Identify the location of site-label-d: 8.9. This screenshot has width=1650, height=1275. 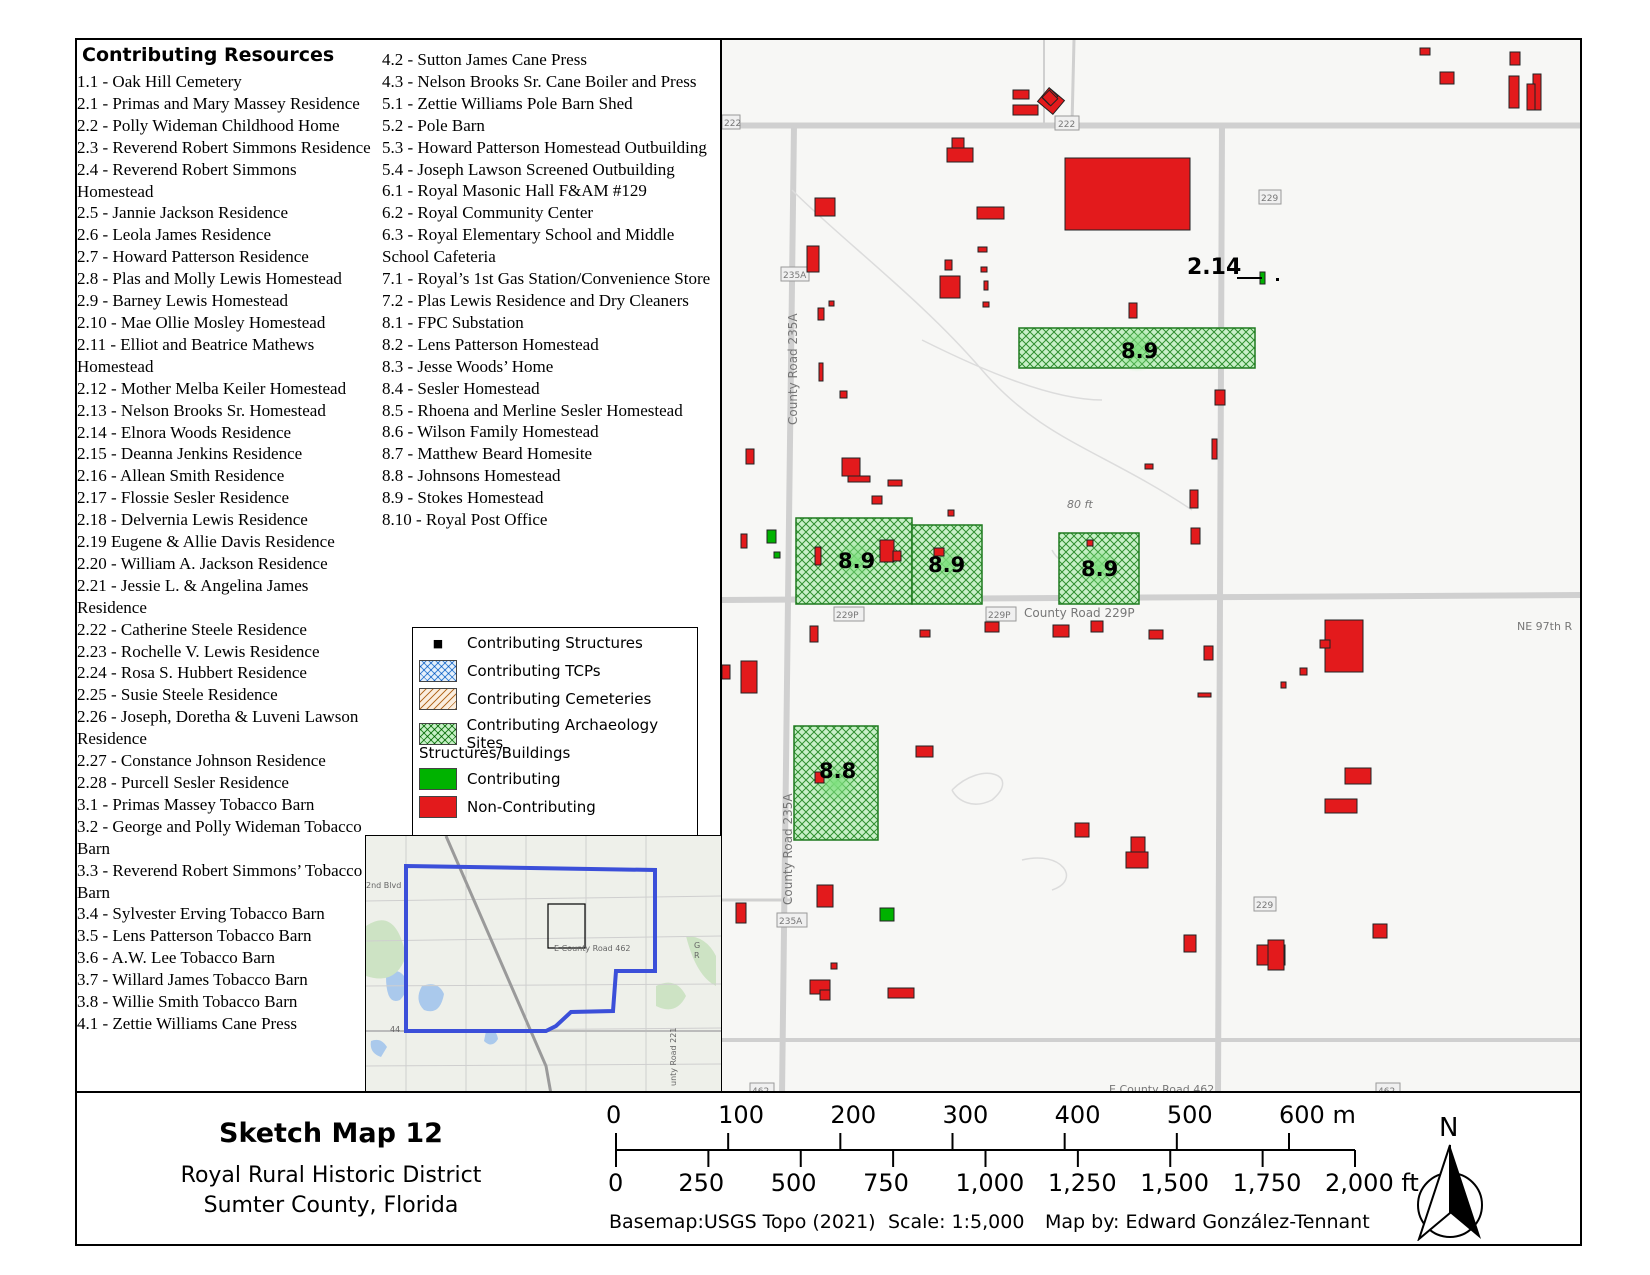
(1099, 569).